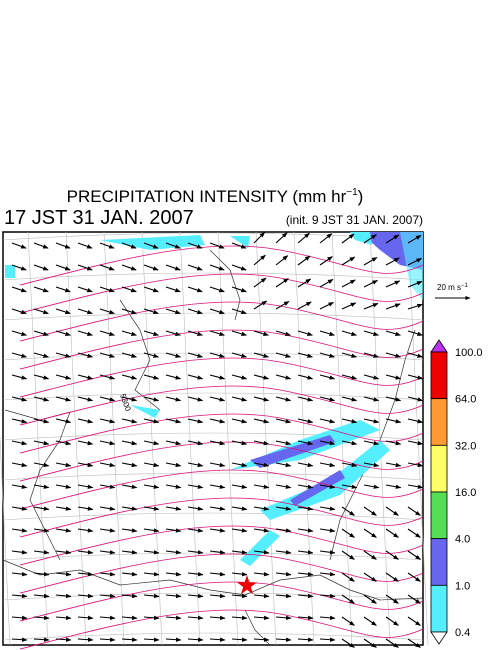  Describe the element at coordinates (352, 192) in the screenshot. I see `title-sup: −1` at that location.